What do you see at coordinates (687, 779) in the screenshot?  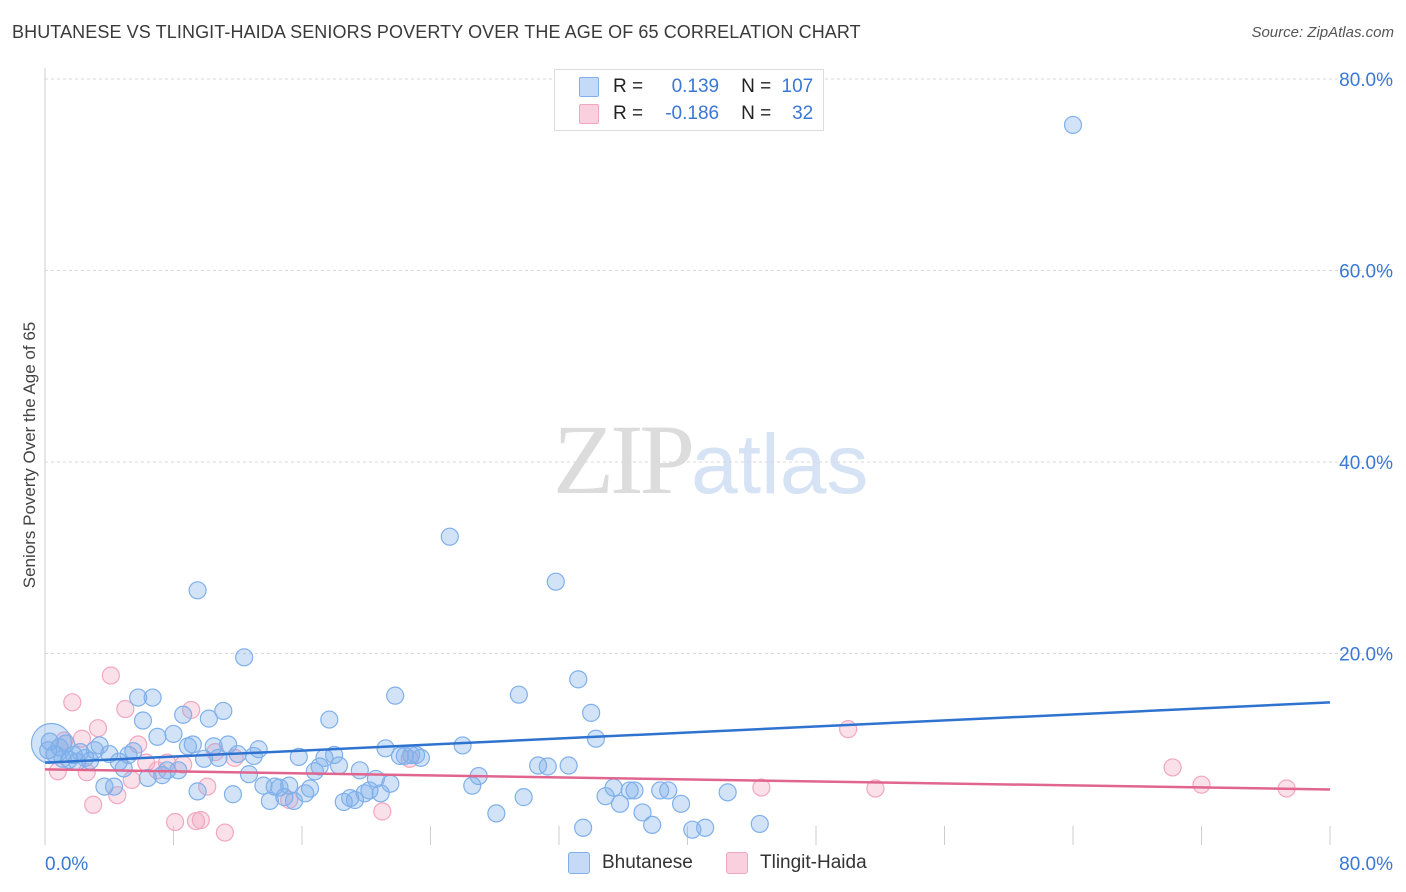 I see `tlingit-haida-trend-line` at bounding box center [687, 779].